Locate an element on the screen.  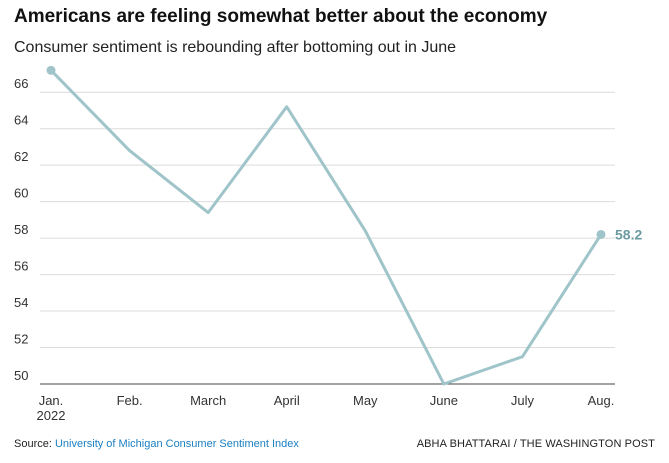
y-axis: 50 52 54 56 58 60 62 64 66 is located at coordinates (21, 229).